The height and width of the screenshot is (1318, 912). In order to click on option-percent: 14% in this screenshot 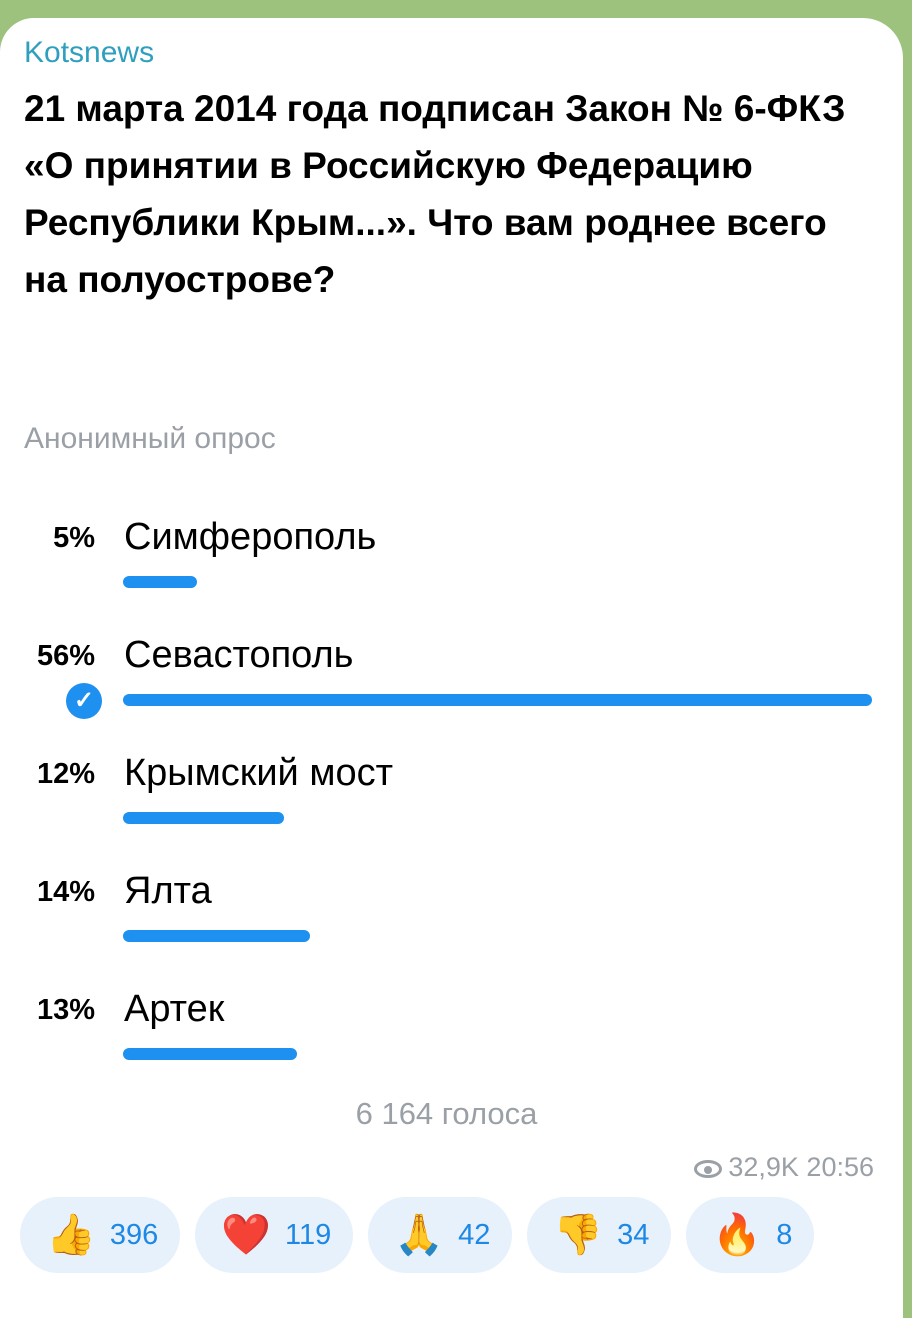, I will do `click(65, 892)`.